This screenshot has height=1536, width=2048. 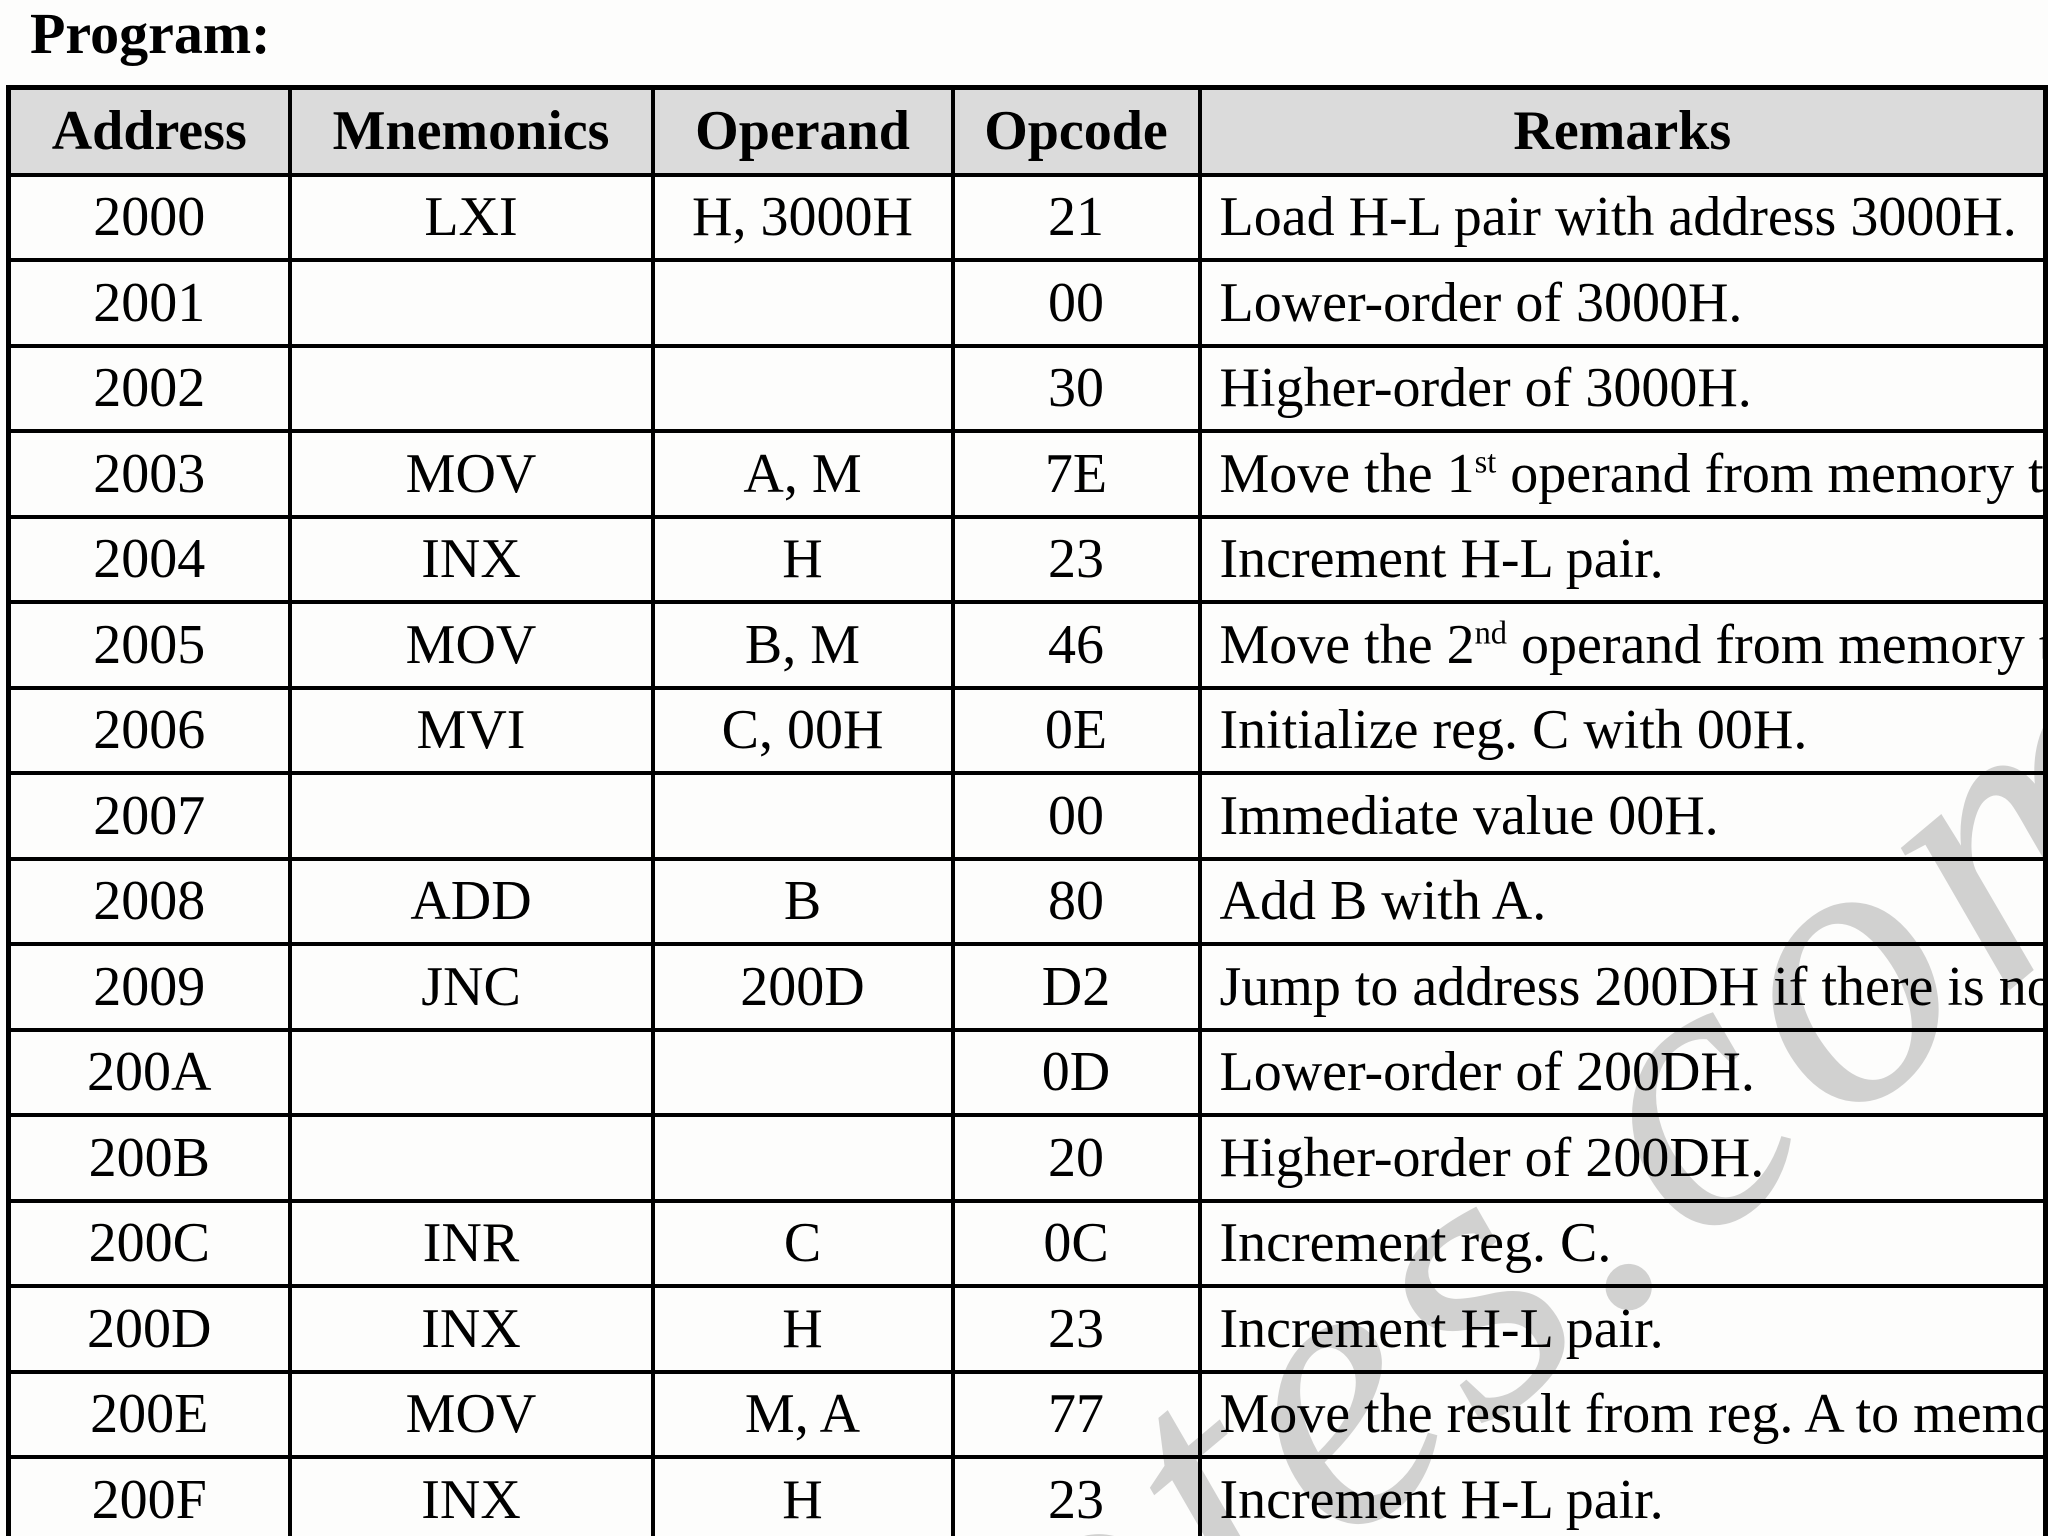 I want to click on remark-text: Increment reg. C., so click(x=1623, y=1243).